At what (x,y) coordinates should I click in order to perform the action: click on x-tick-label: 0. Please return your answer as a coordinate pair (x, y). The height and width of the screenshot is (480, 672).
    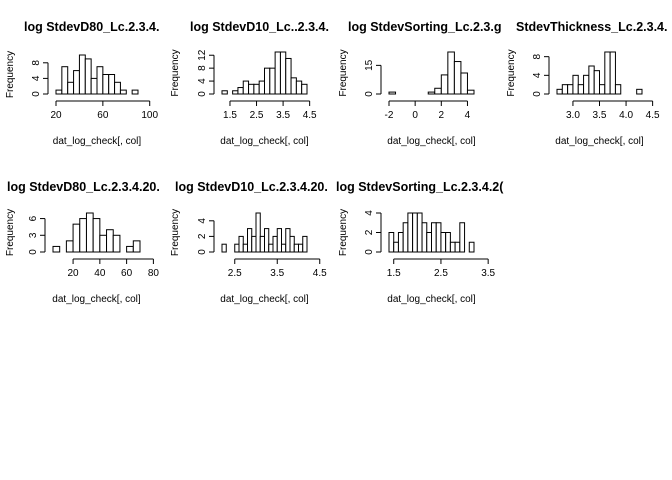
    Looking at the image, I should click on (415, 115).